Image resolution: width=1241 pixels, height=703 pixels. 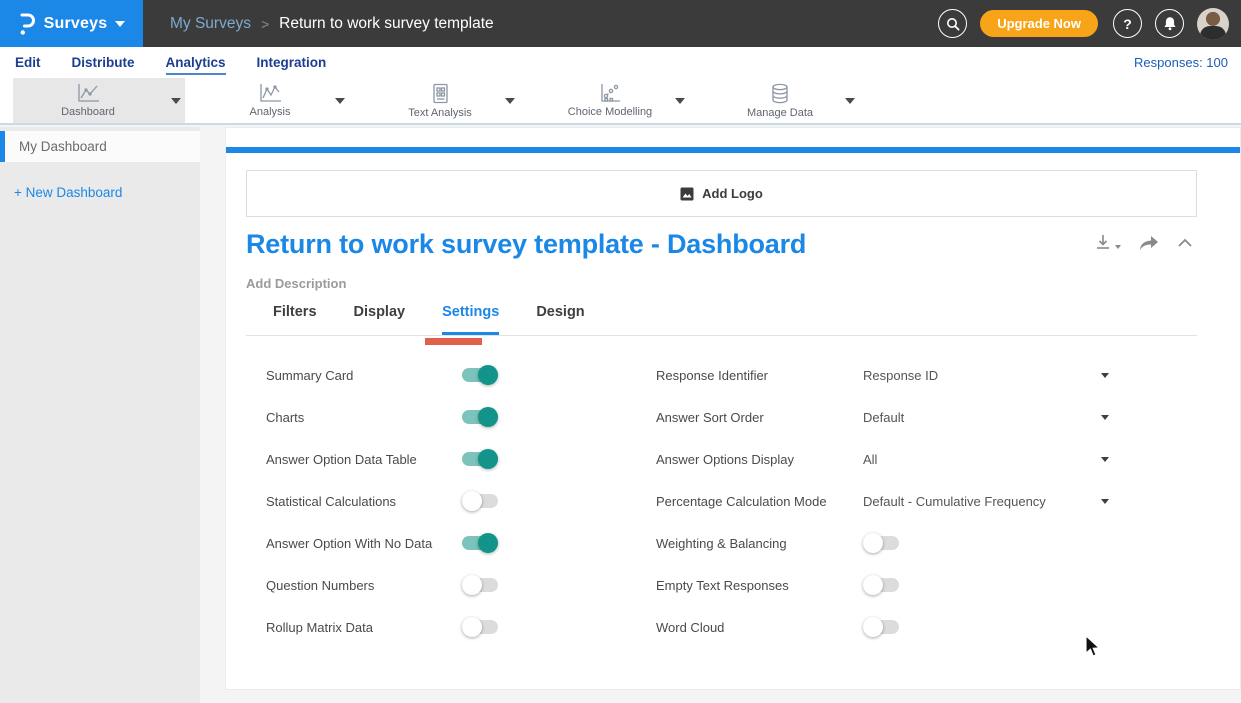 What do you see at coordinates (100, 146) in the screenshot?
I see `sidebar-item-my-dashboard: My Dashboard` at bounding box center [100, 146].